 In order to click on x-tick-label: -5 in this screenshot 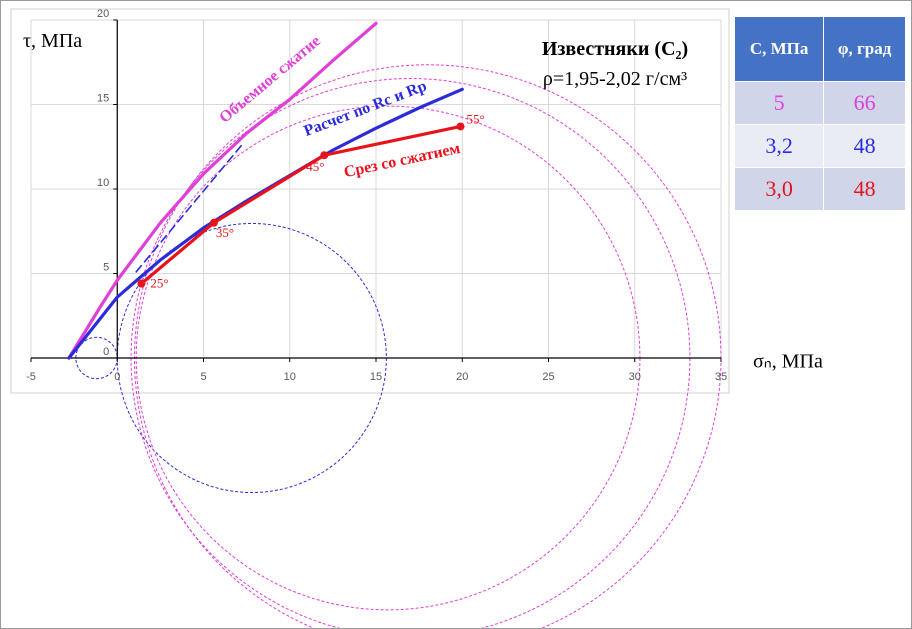, I will do `click(31, 377)`.